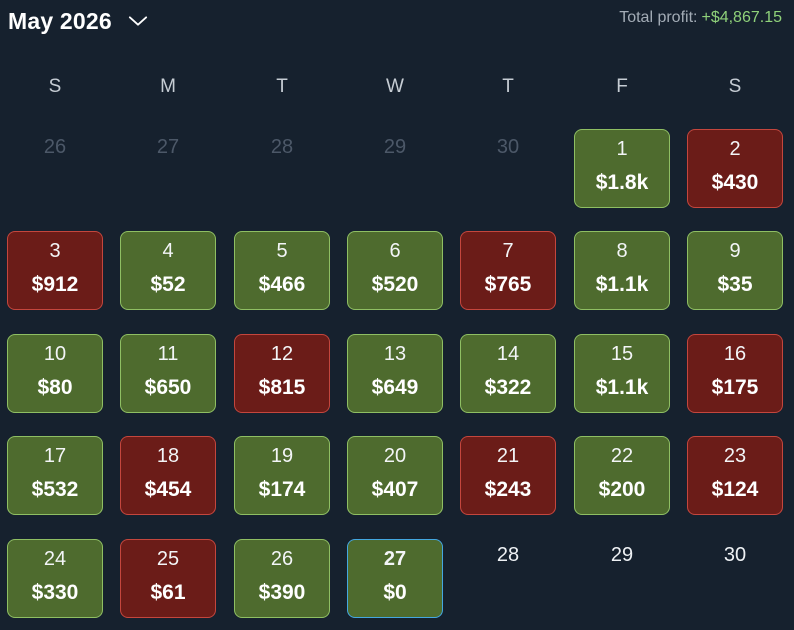  Describe the element at coordinates (168, 559) in the screenshot. I see `day-number: 25` at that location.